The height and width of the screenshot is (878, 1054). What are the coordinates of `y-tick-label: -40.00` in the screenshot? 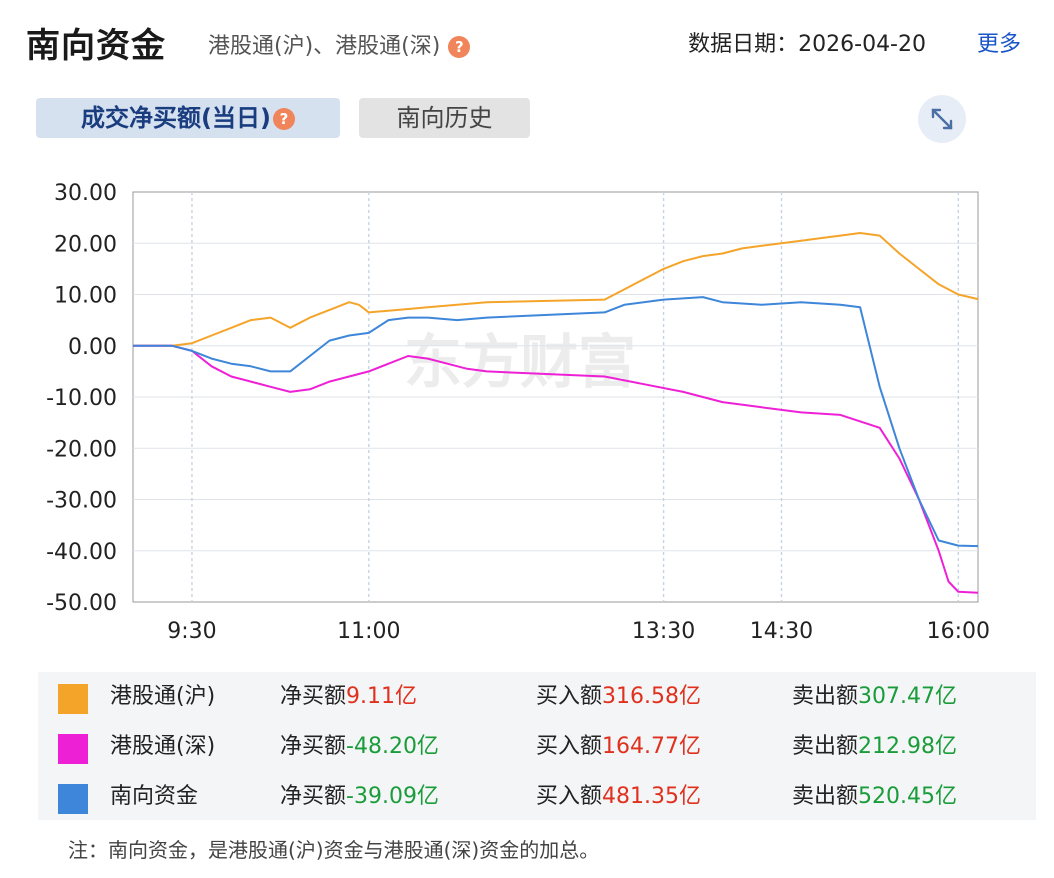 It's located at (81, 552).